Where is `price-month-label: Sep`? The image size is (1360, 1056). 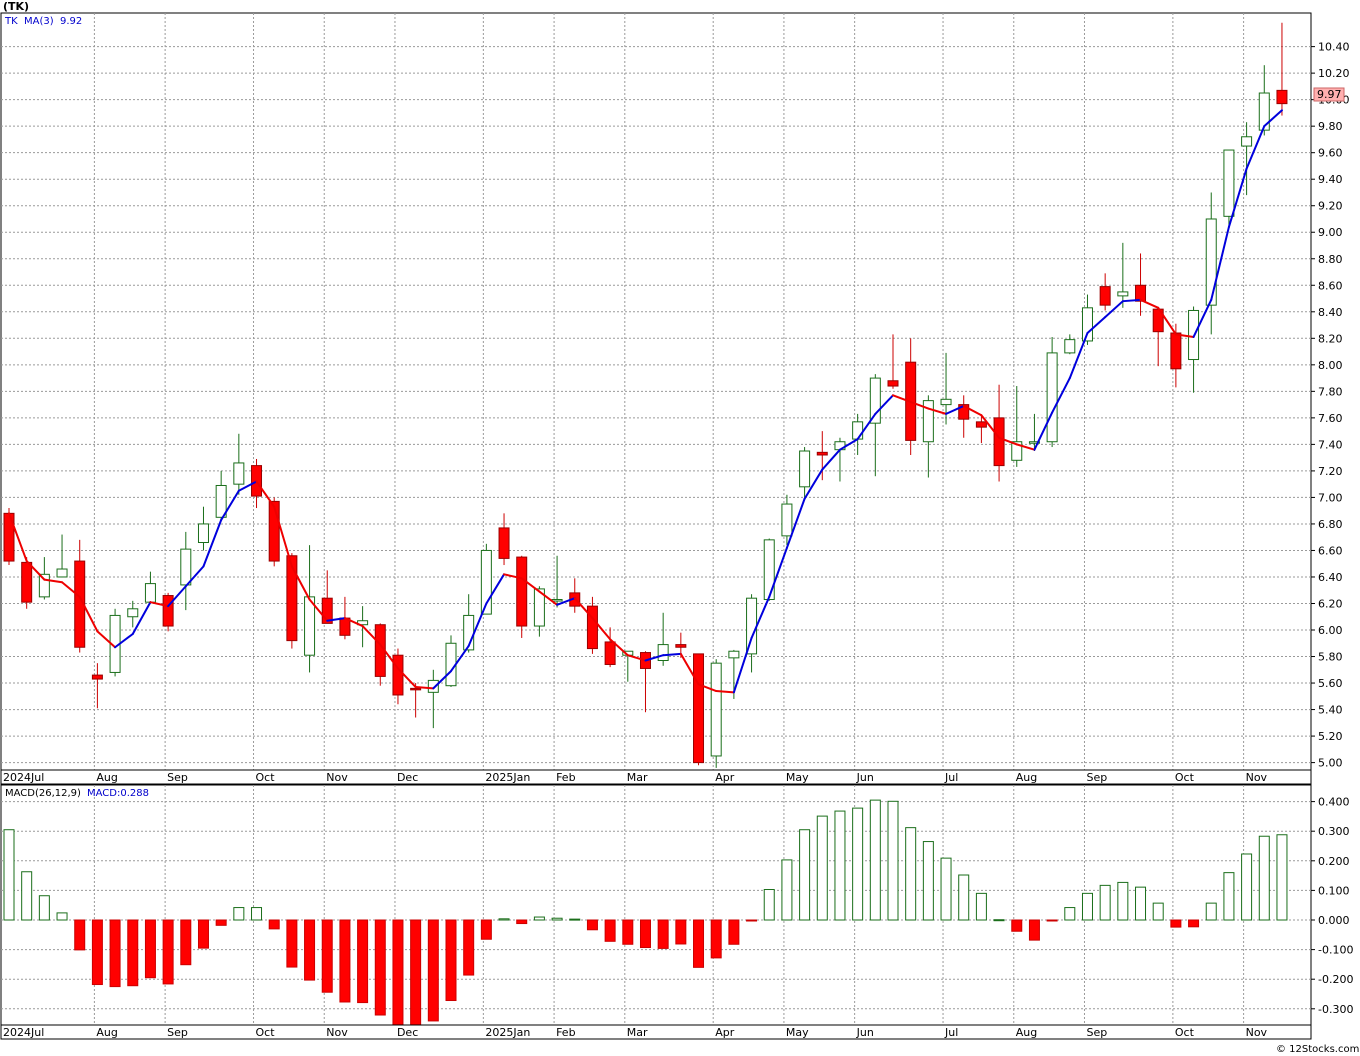
price-month-label: Sep is located at coordinates (1096, 777).